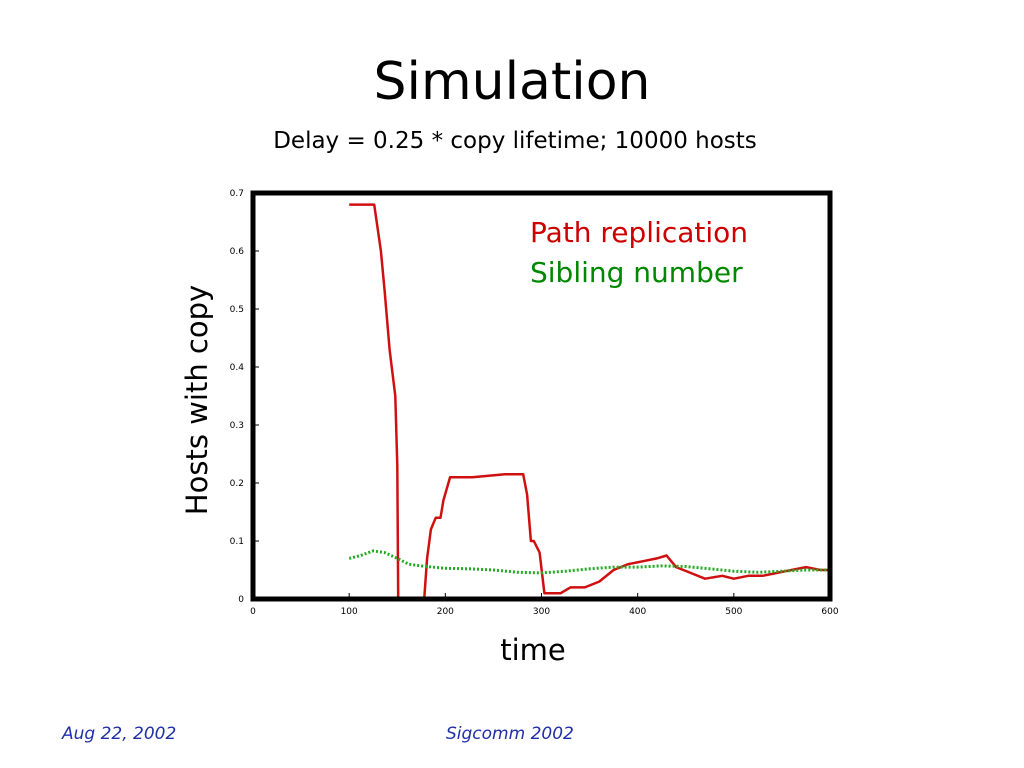  I want to click on slide-title: Simulation, so click(512, 82).